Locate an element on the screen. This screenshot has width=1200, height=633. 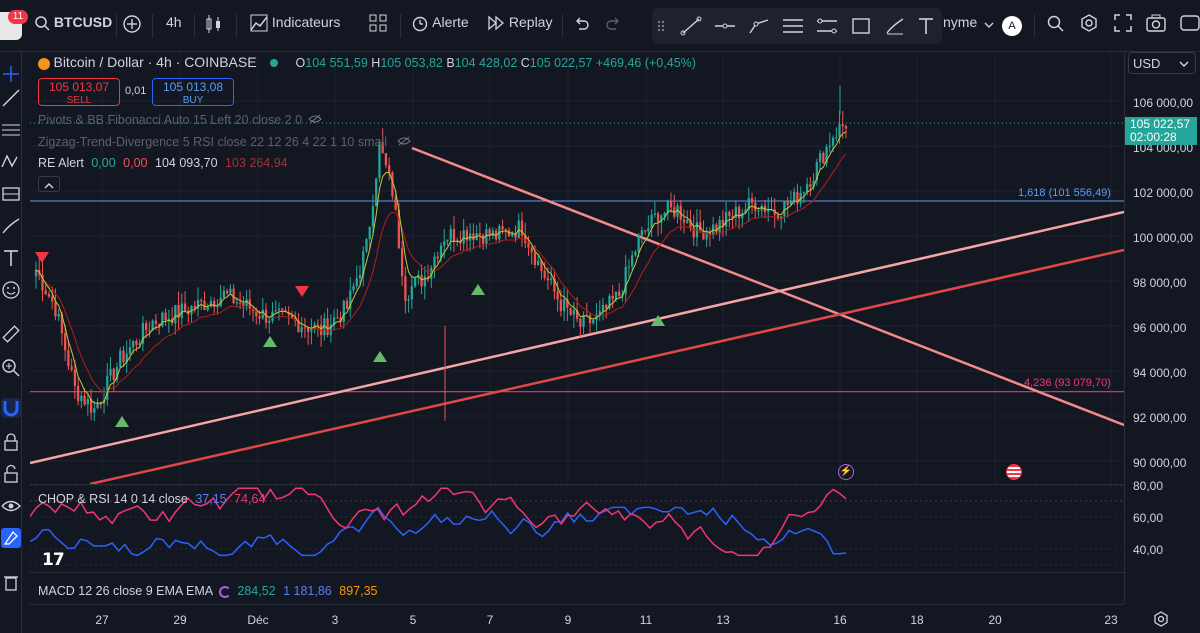
publish-button is located at coordinates (1190, 23).